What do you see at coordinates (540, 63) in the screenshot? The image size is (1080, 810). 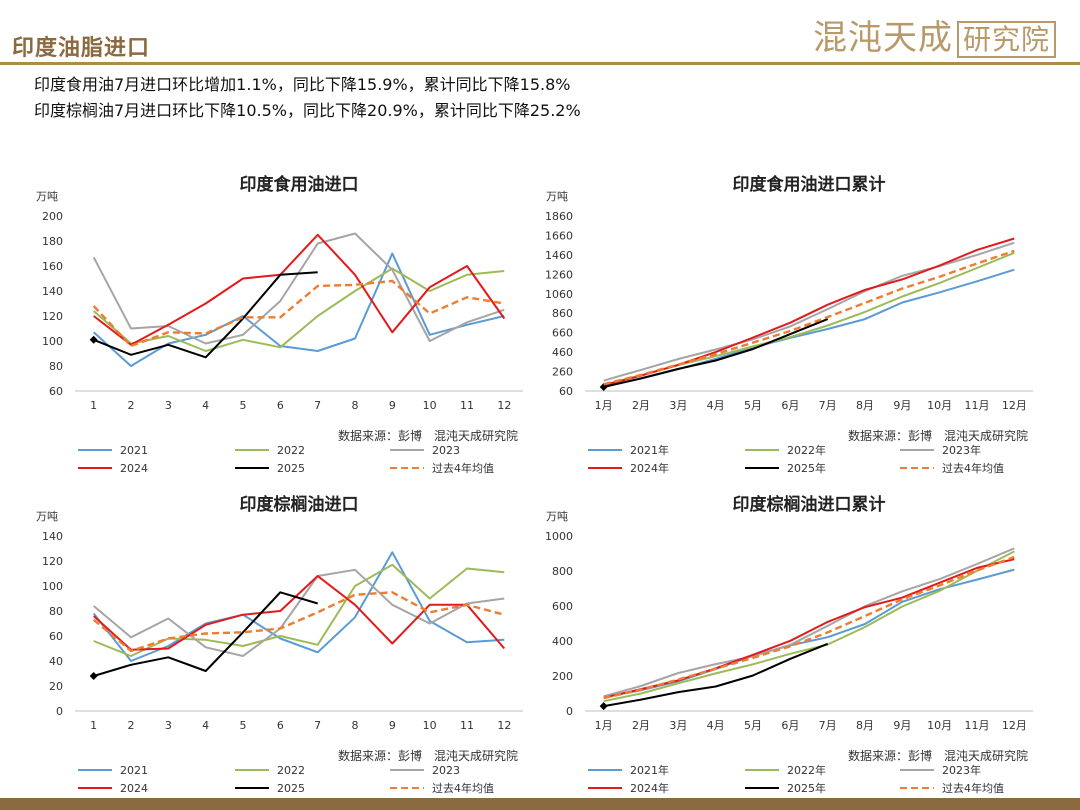 I see `header-divider` at bounding box center [540, 63].